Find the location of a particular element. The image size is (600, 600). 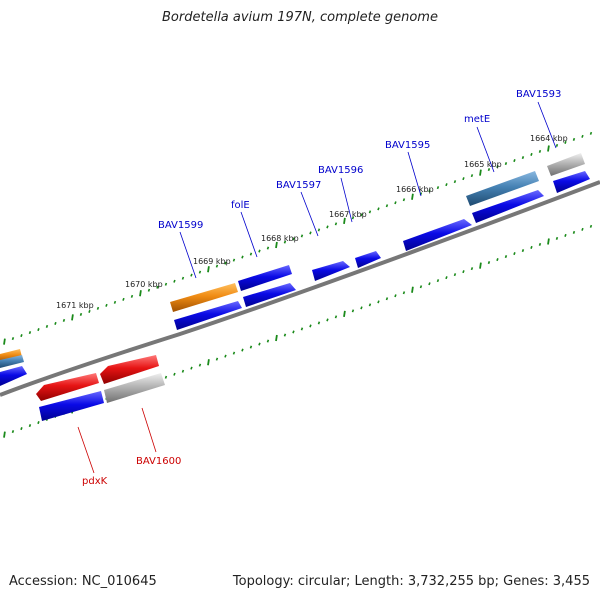

gene-label: BAV1593 is located at coordinates (538, 94).